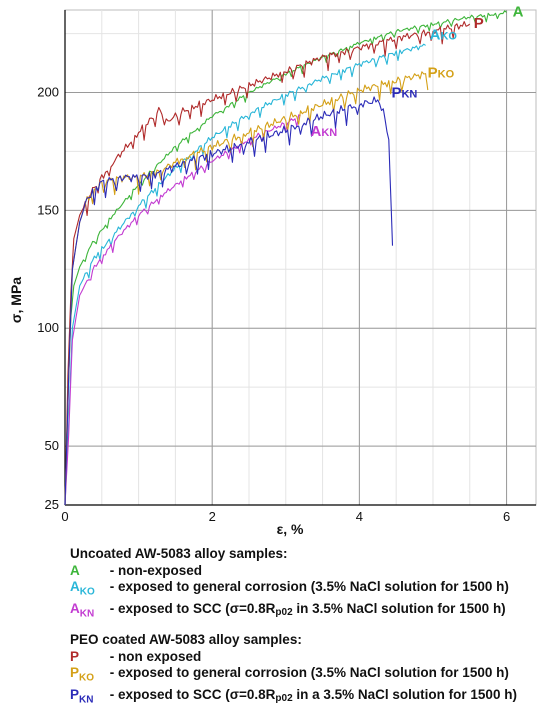  I want to click on curve-labels: A AKO P PKO PKN AKN, so click(417, 71).